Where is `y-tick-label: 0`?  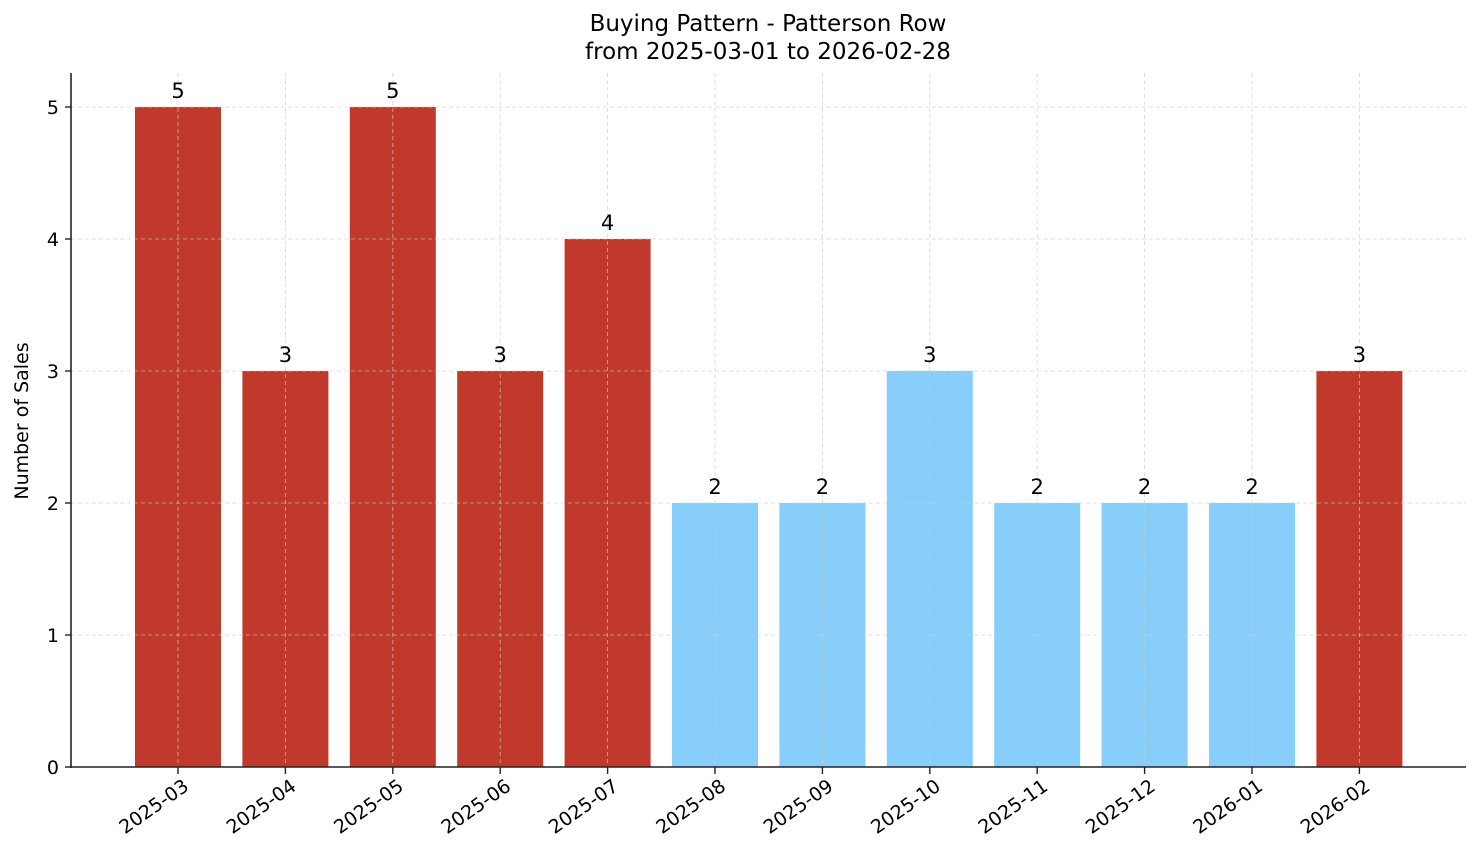 y-tick-label: 0 is located at coordinates (53, 768).